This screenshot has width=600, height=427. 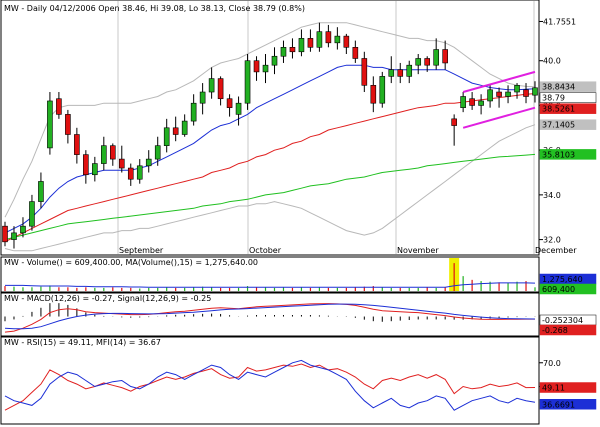 I want to click on price-tag-ma_red-bg, so click(x=568, y=108).